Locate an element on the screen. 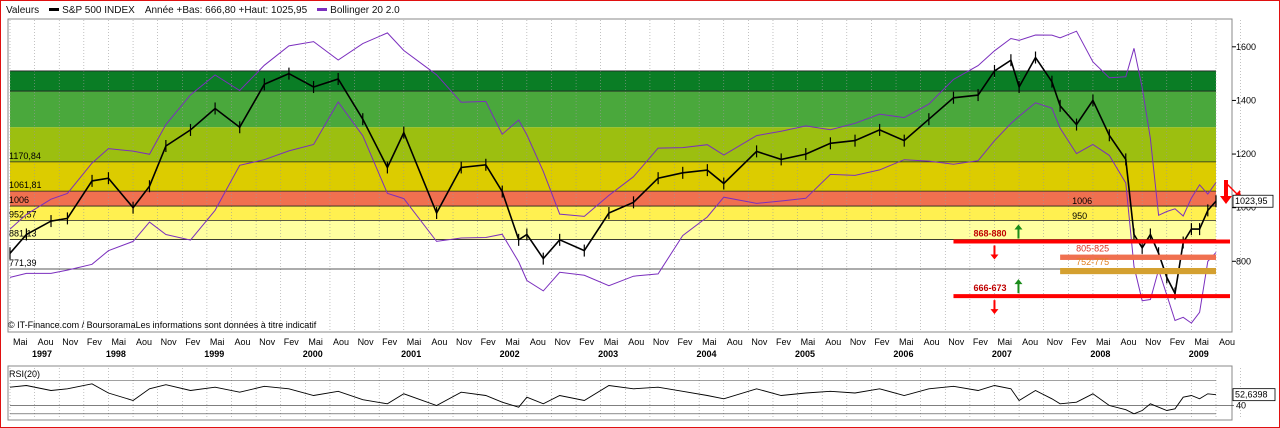  zone-label: 752-775 is located at coordinates (1092, 262).